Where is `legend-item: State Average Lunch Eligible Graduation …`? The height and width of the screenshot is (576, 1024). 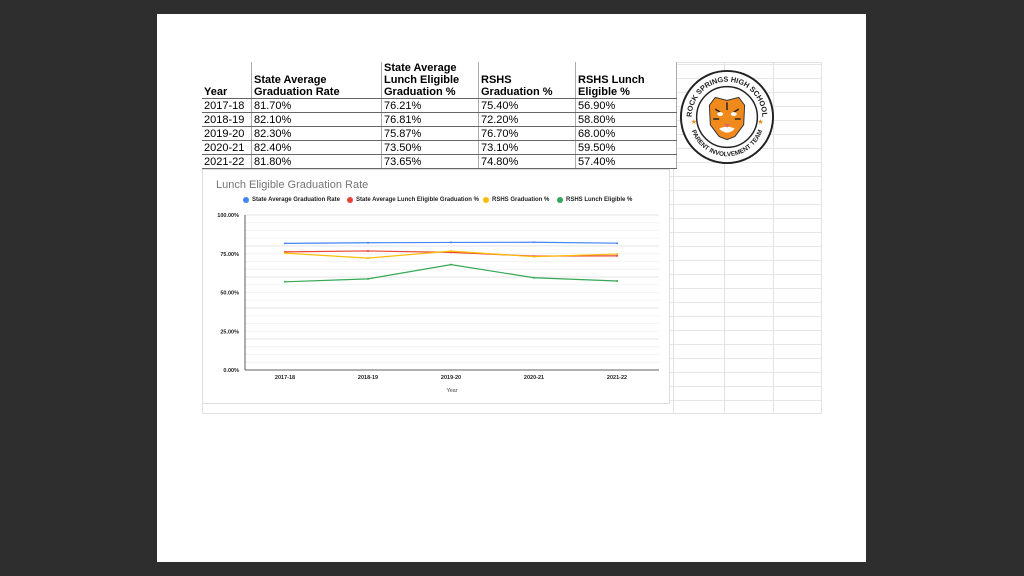
legend-item: State Average Lunch Eligible Graduation … is located at coordinates (413, 200).